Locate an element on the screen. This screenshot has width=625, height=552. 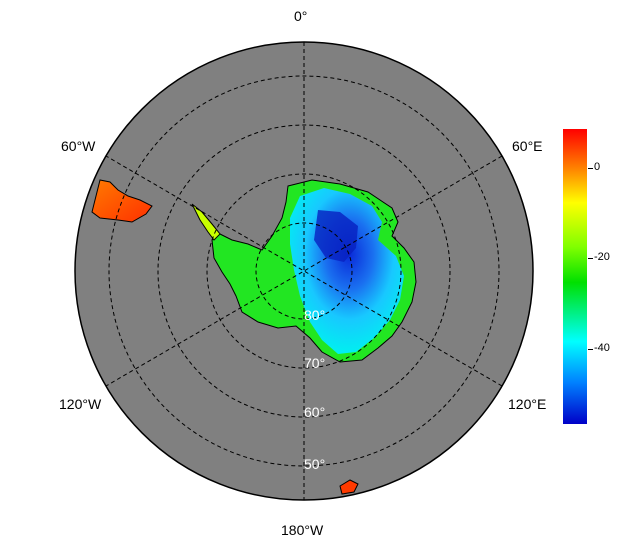
latitude-label-70: 70° is located at coordinates (315, 363).